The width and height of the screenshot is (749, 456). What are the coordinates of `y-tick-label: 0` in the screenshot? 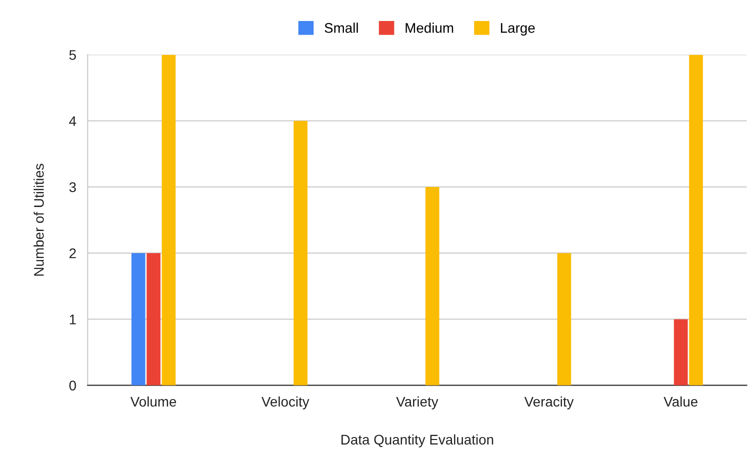 It's located at (72, 385).